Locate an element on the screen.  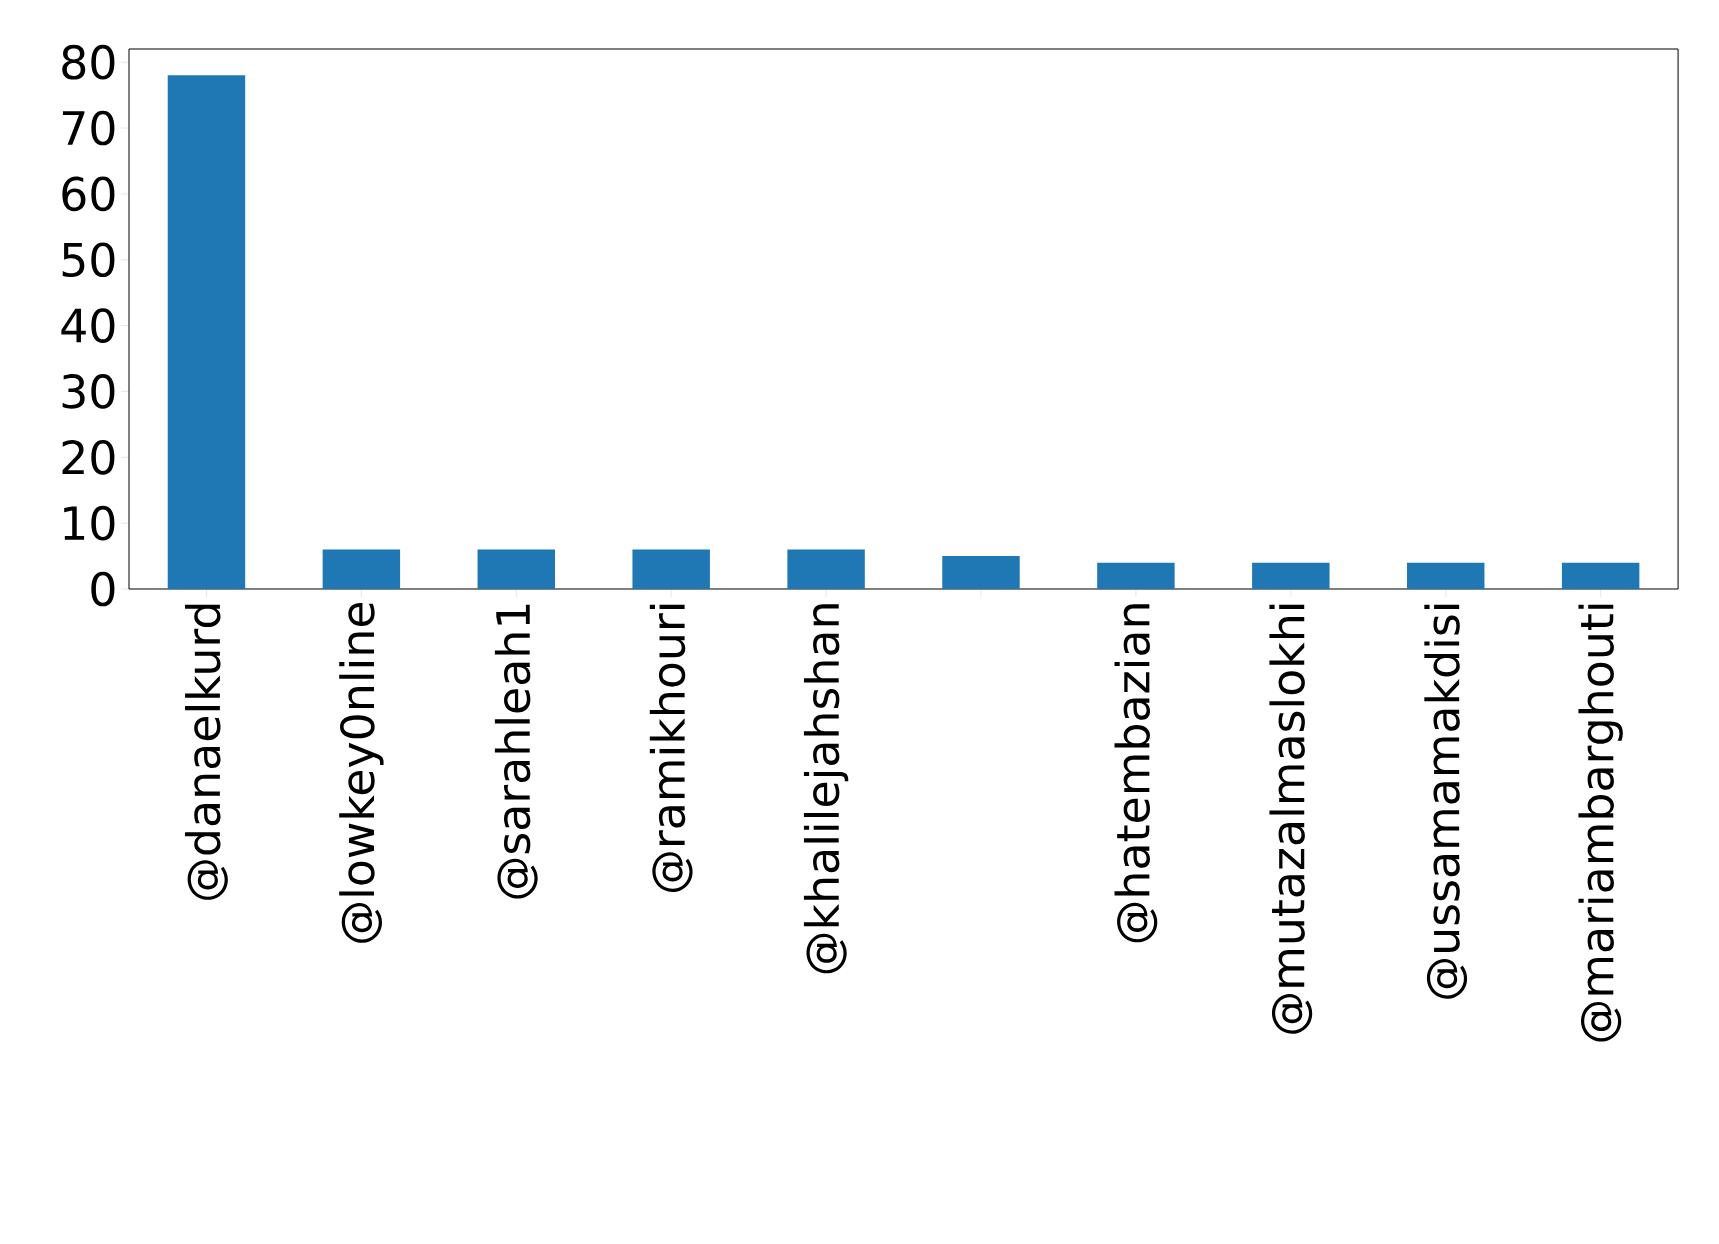
y-tick-label: 60 is located at coordinates (88, 194).